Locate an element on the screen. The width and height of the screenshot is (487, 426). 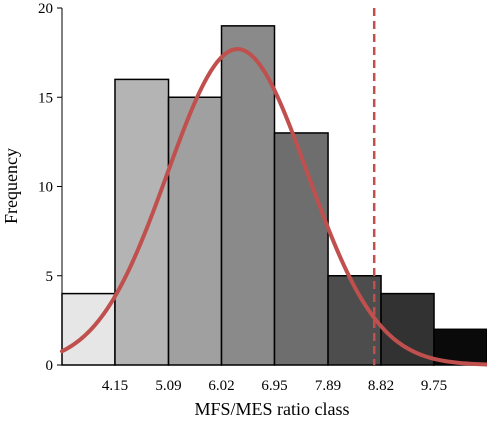
x-tick-label: 6.95 is located at coordinates (274, 386).